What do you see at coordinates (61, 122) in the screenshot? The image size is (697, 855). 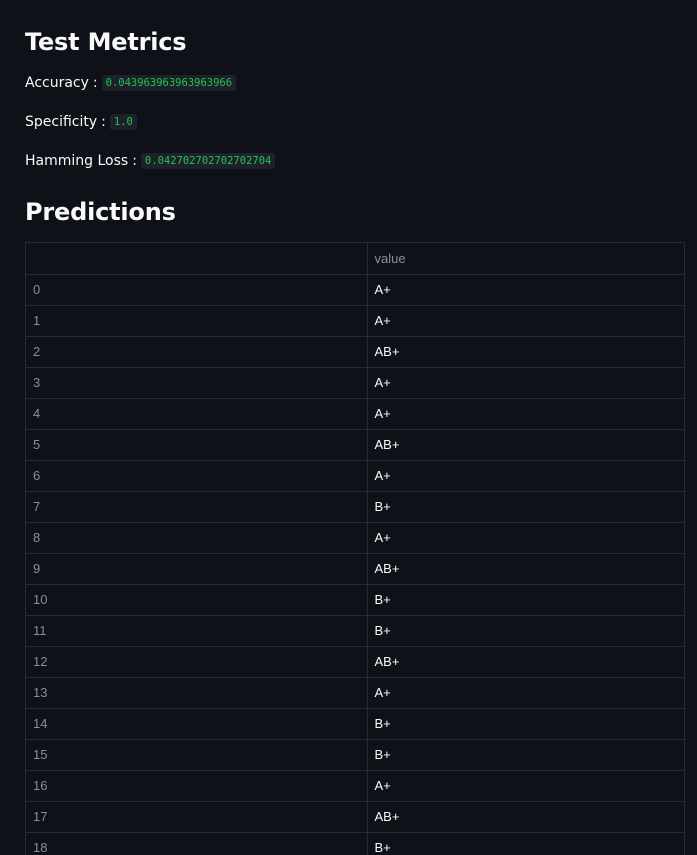 I see `specificity-label: Specificity` at bounding box center [61, 122].